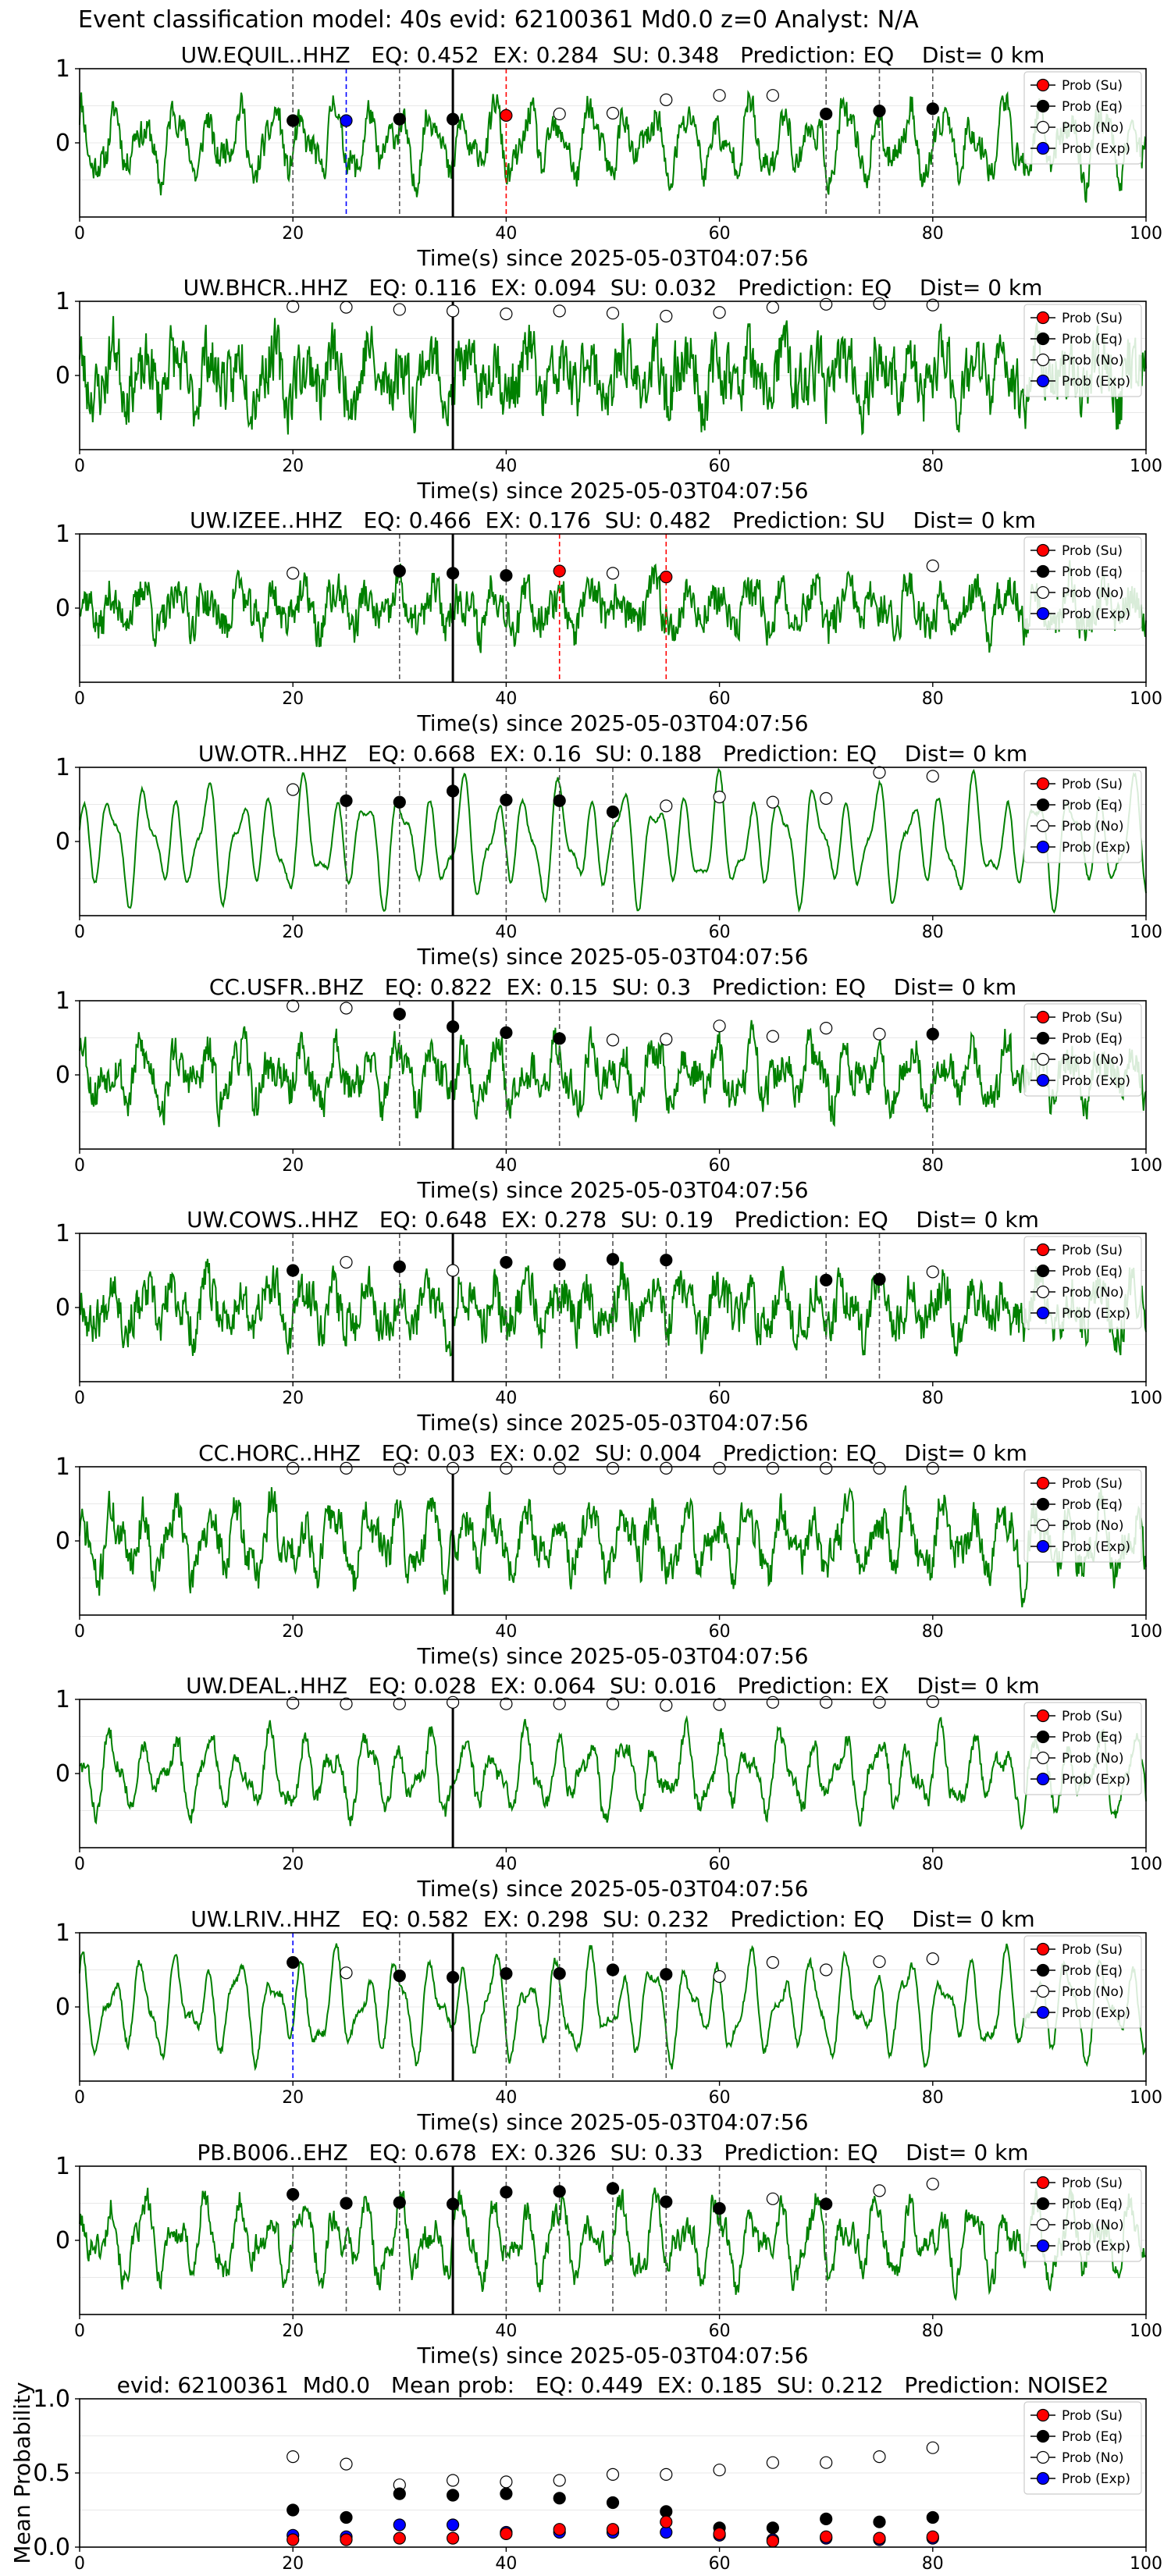 The width and height of the screenshot is (1171, 2576). Describe the element at coordinates (1092, 1950) in the screenshot. I see `legend-label: Prob (Su)` at that location.